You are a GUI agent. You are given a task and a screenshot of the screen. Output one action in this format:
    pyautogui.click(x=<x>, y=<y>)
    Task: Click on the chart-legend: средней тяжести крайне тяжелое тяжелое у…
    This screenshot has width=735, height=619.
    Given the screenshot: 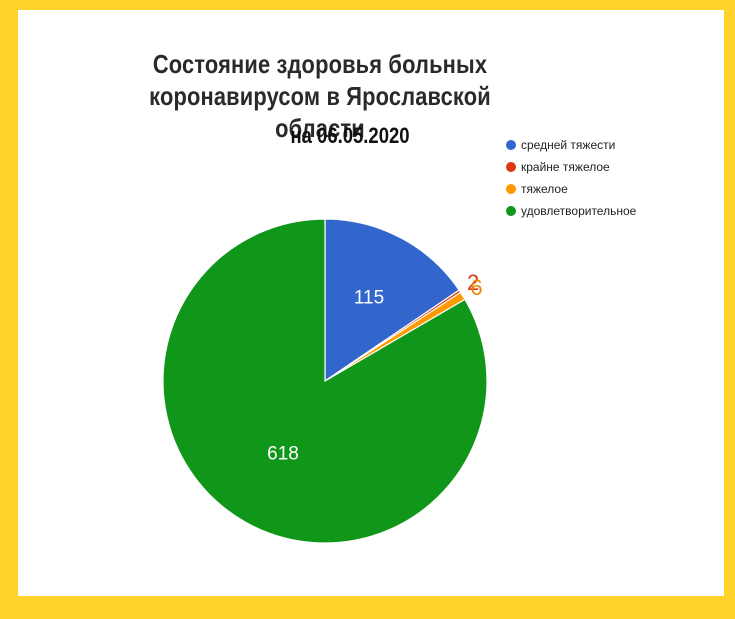 What is the action you would take?
    pyautogui.click(x=571, y=178)
    